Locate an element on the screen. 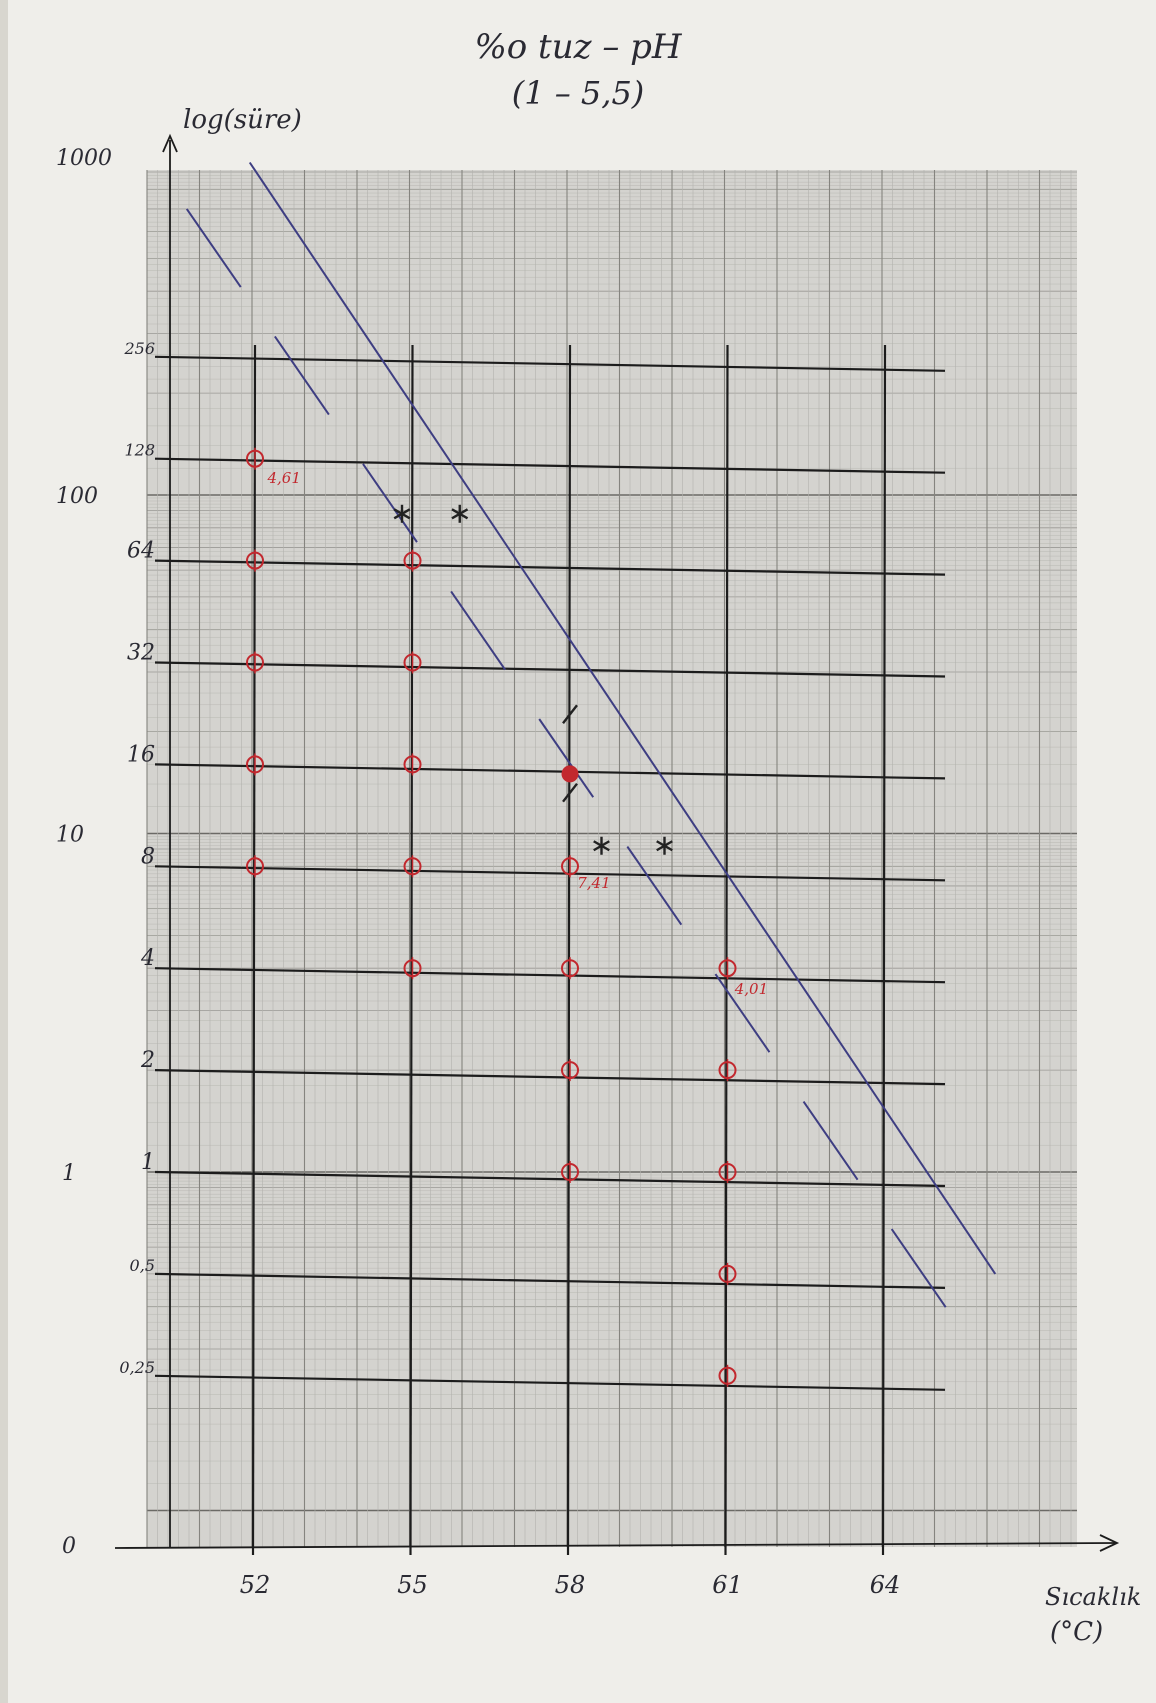  x-tick-label: 61 is located at coordinates (727, 1585).